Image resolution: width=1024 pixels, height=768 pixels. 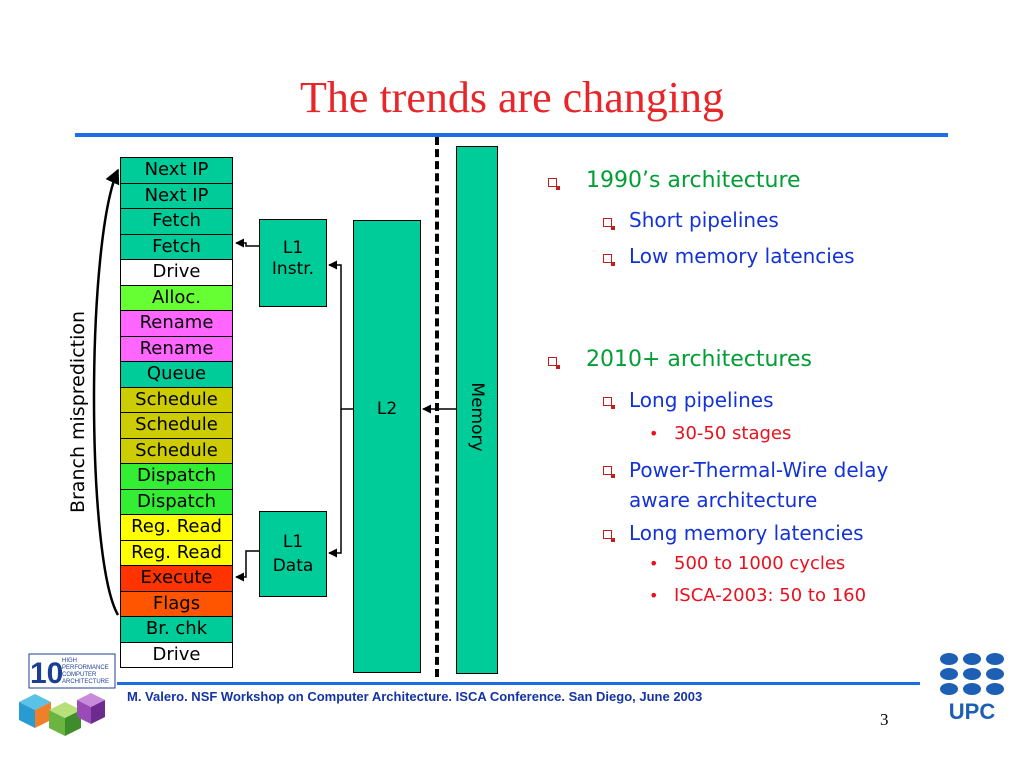 What do you see at coordinates (511, 135) in the screenshot?
I see `title-divider` at bounding box center [511, 135].